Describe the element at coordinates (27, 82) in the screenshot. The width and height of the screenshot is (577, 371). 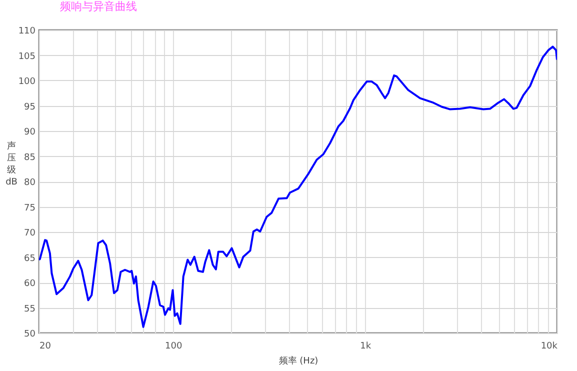
I see `y-tick-label: 100` at that location.